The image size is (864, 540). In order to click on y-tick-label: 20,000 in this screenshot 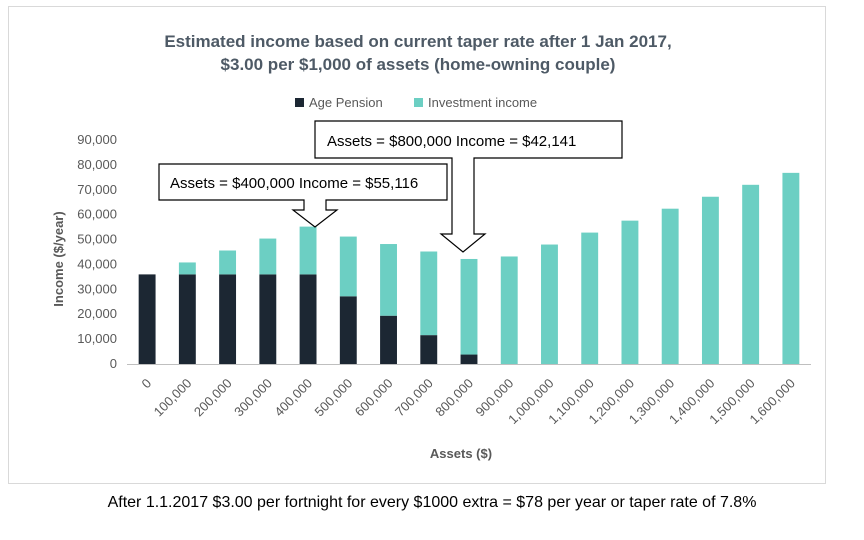, I will do `click(97, 313)`.